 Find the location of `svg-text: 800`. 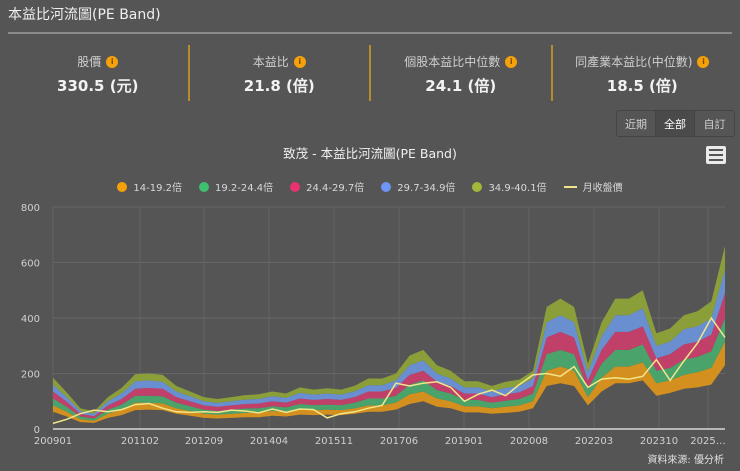

svg-text: 800 is located at coordinates (30, 208).